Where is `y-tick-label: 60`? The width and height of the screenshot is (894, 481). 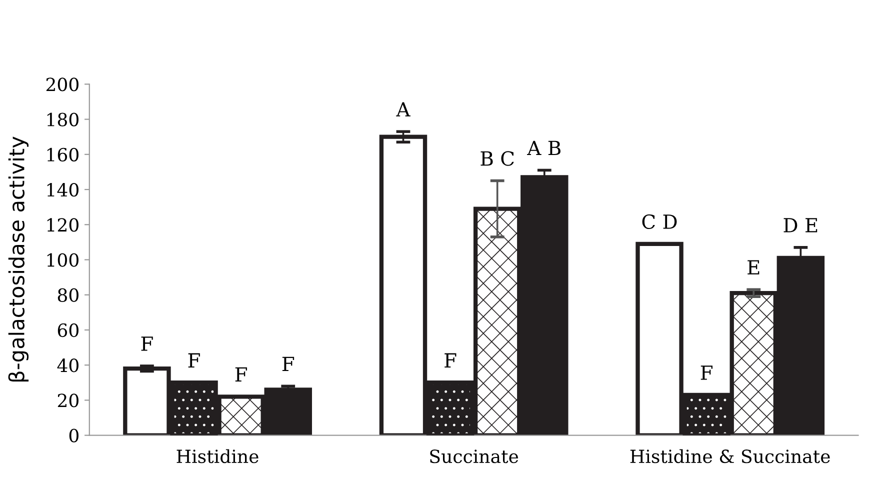
y-tick-label: 60 is located at coordinates (68, 330).